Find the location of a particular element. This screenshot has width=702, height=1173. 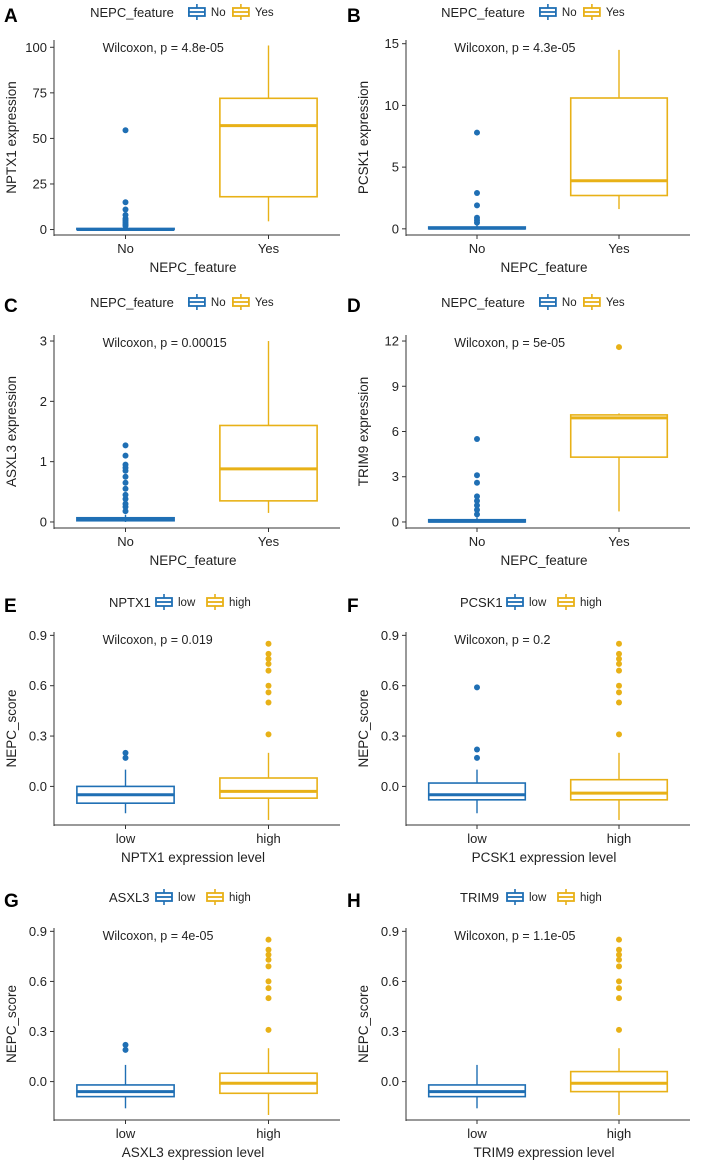

x-tick-label: Yes is located at coordinates (269, 248).